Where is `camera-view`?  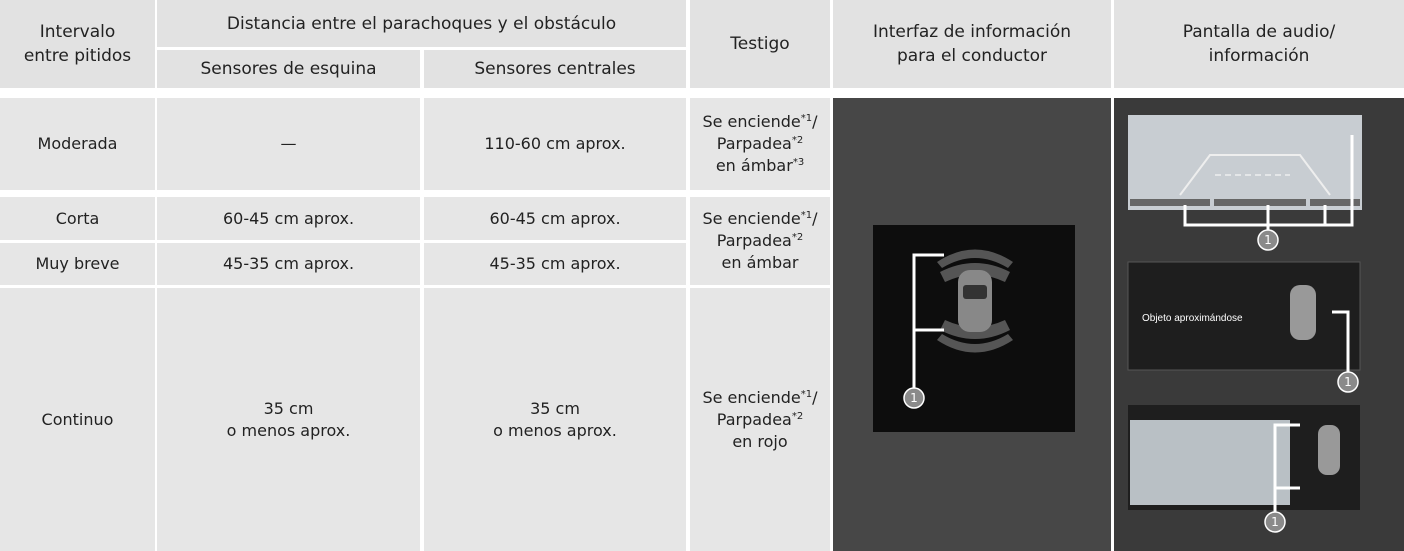
camera-view is located at coordinates (1210, 462).